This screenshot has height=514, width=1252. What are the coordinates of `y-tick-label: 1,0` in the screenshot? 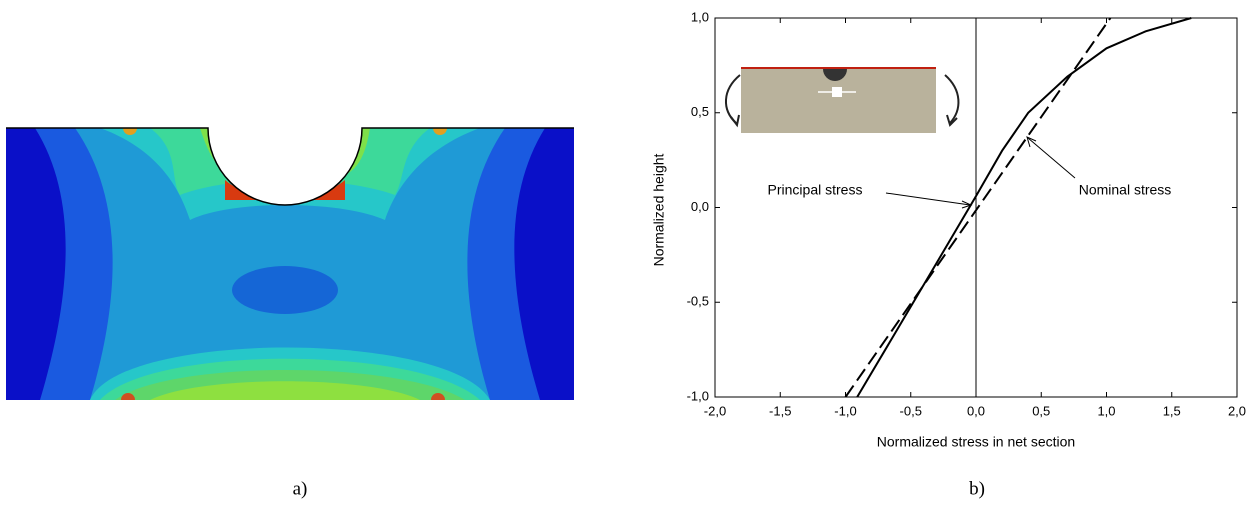 It's located at (700, 16).